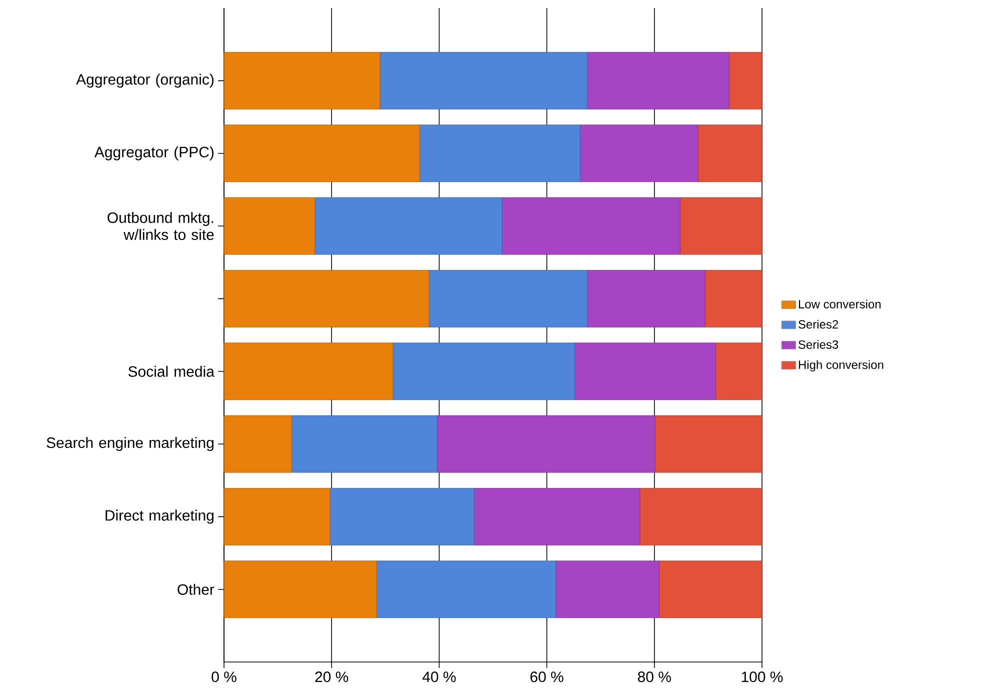 The height and width of the screenshot is (696, 995). Describe the element at coordinates (547, 677) in the screenshot. I see `x-tick-label: 60 %` at that location.